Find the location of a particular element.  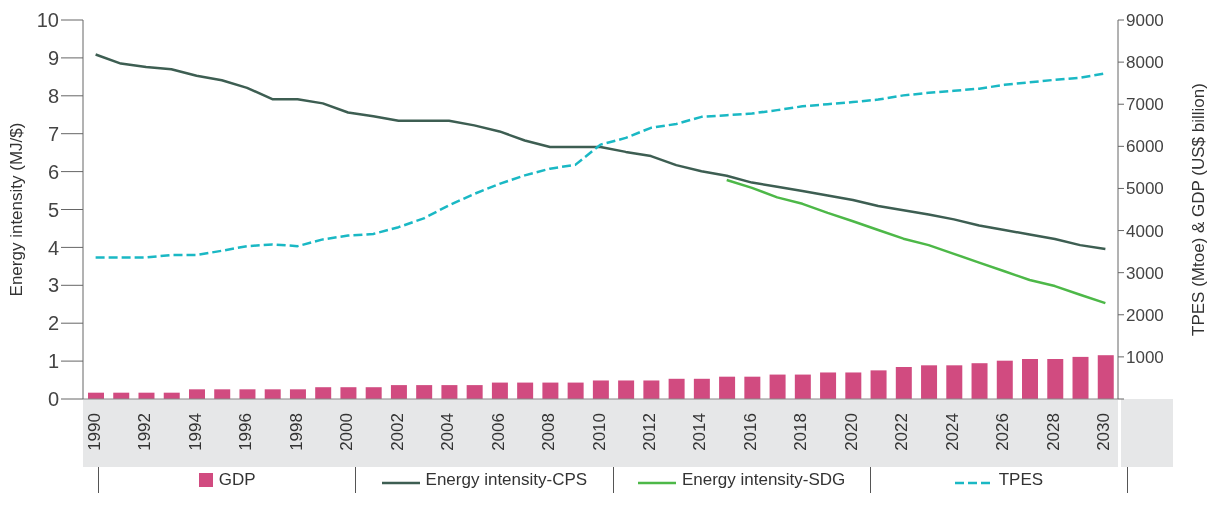

y2-tick-label: 9000 is located at coordinates (1145, 21).